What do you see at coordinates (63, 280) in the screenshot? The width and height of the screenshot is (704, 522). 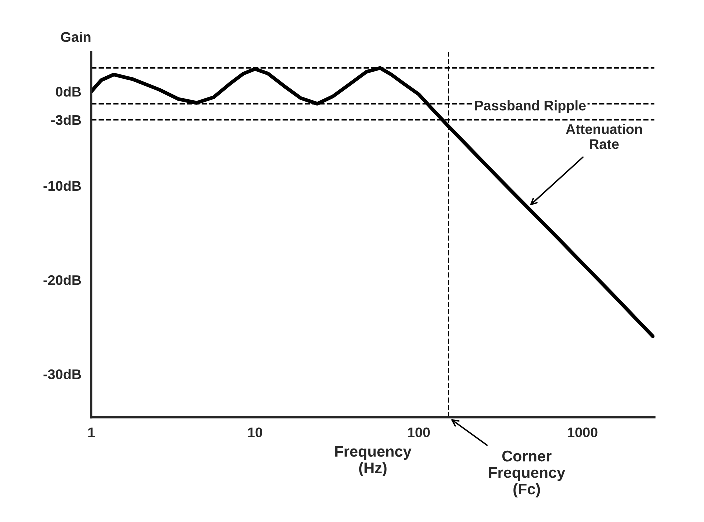 I see `y-tick-label: -20dB` at bounding box center [63, 280].